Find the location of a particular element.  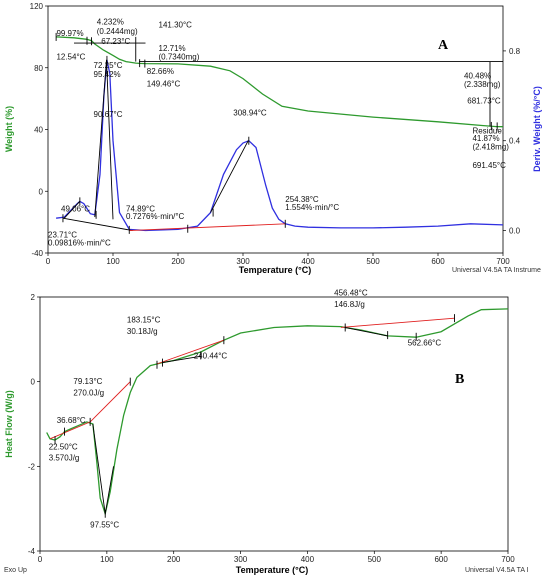

annotation-label: 67.23°C is located at coordinates (115, 41).